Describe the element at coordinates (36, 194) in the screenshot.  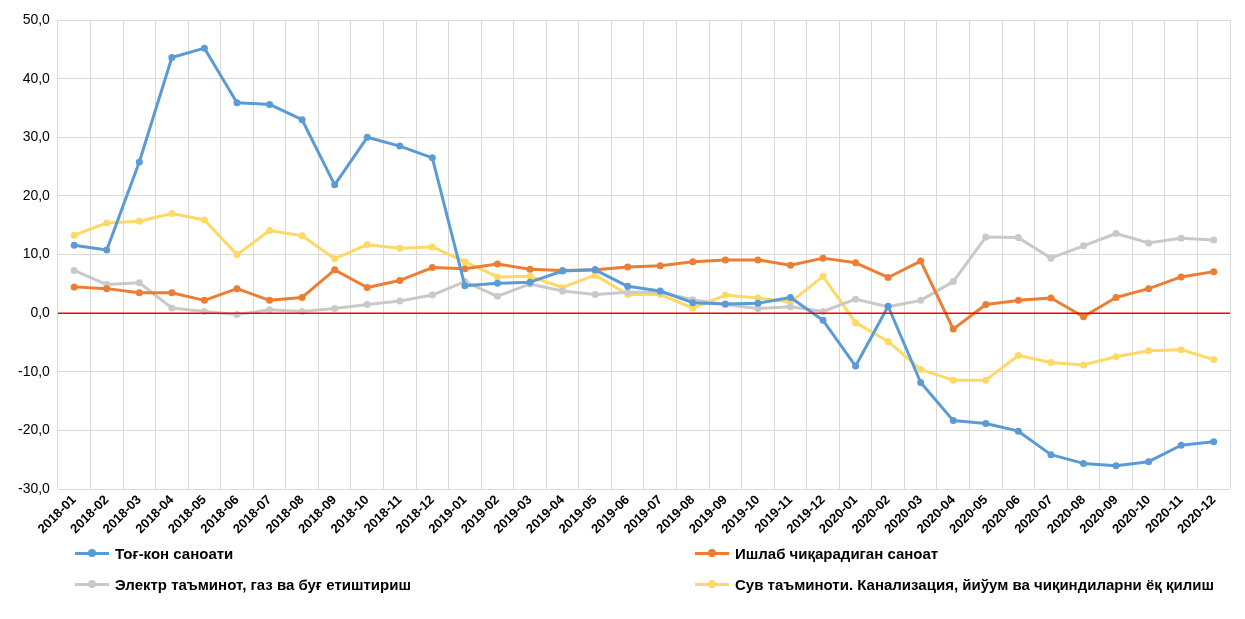
I see `y-tick-label: 20,0` at that location.